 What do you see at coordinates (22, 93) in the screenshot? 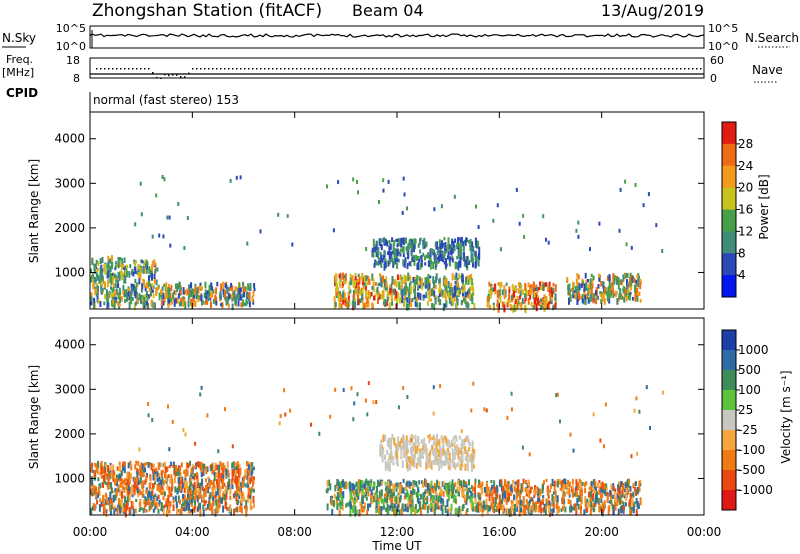
I see `cpid-label: CPID` at bounding box center [22, 93].